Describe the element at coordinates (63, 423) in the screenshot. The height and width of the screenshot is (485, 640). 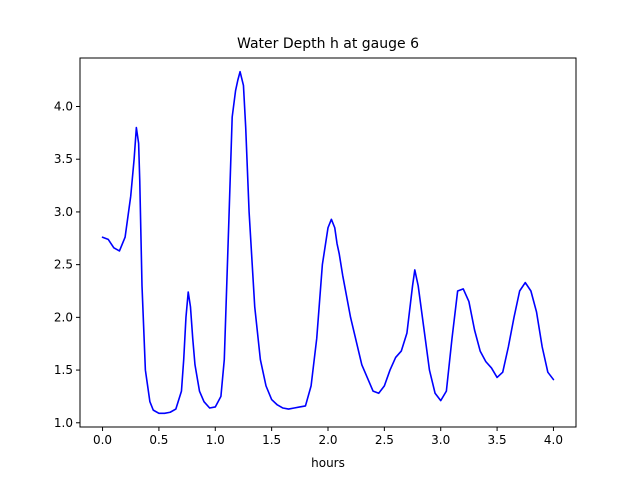
I see `y-tick-label: 1.0` at that location.